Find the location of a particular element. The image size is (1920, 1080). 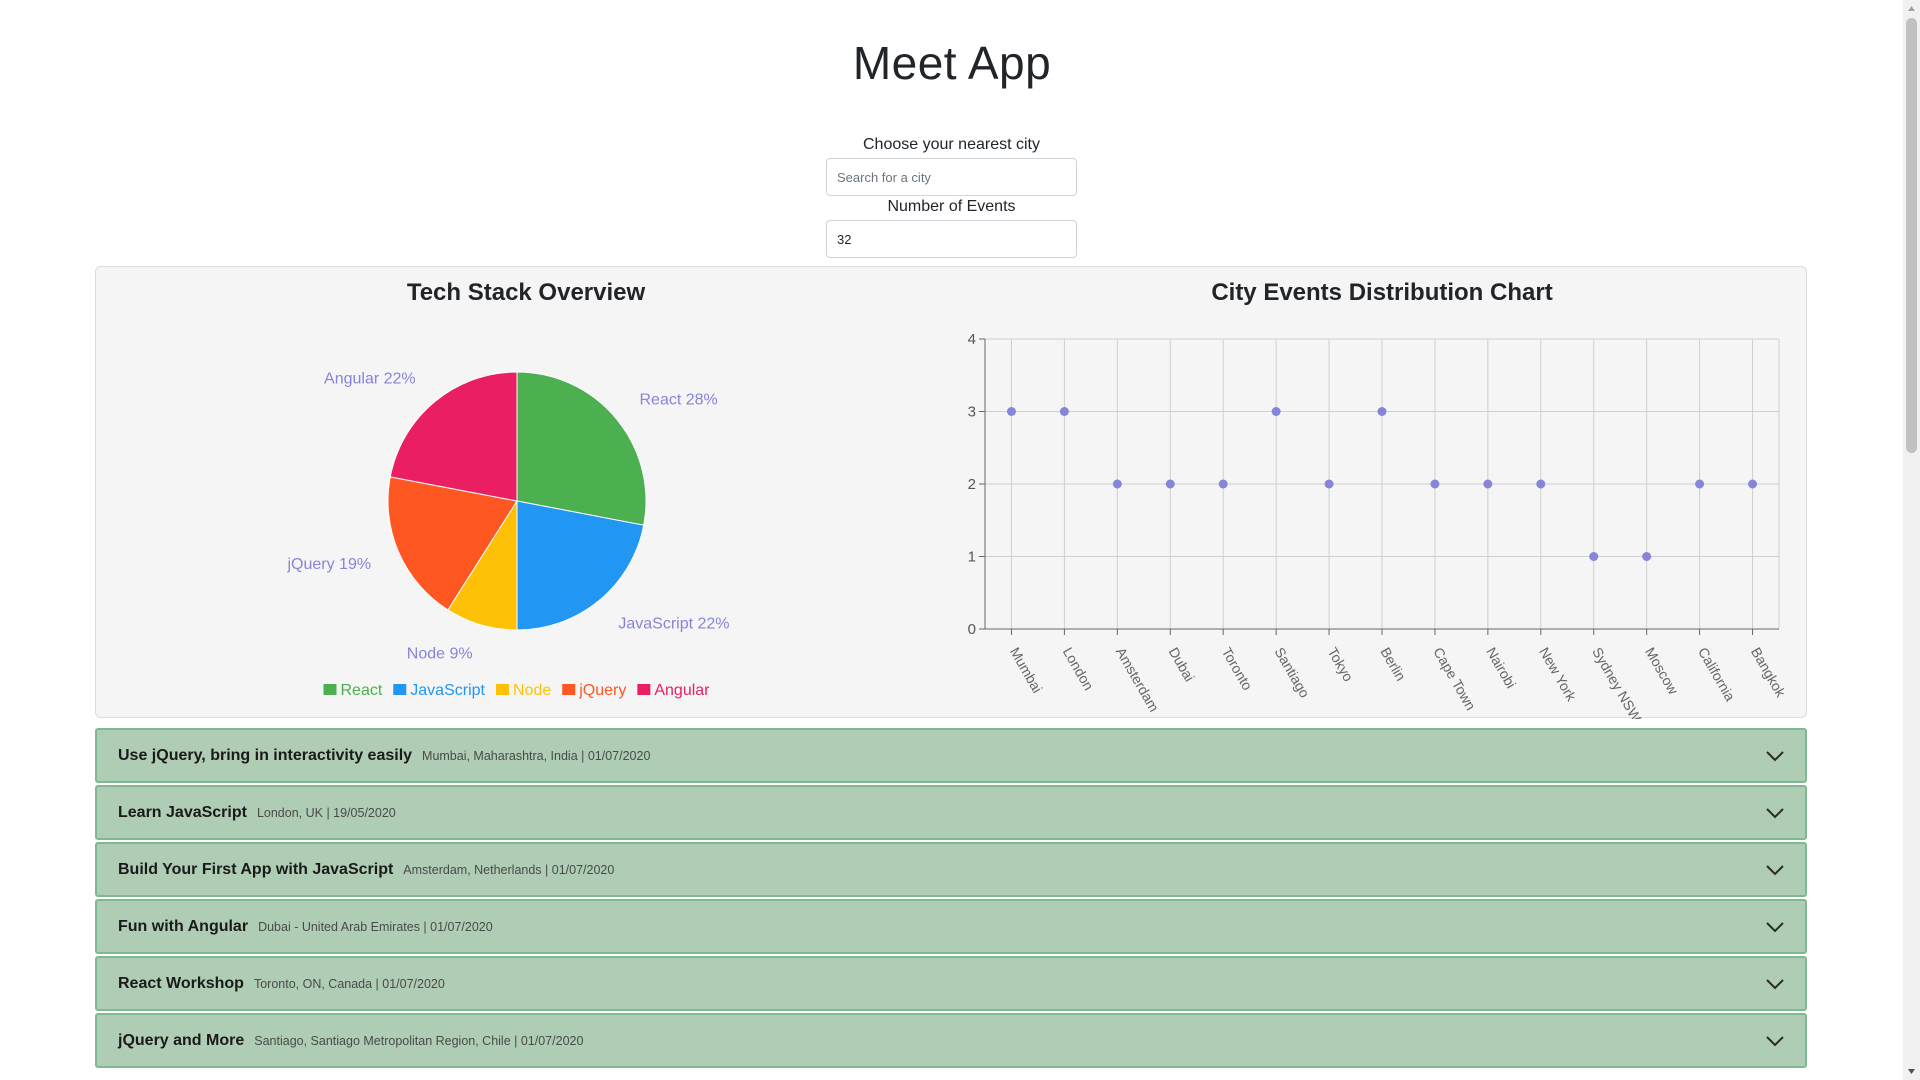

scatter-point-sydney-nsw is located at coordinates (1594, 556).